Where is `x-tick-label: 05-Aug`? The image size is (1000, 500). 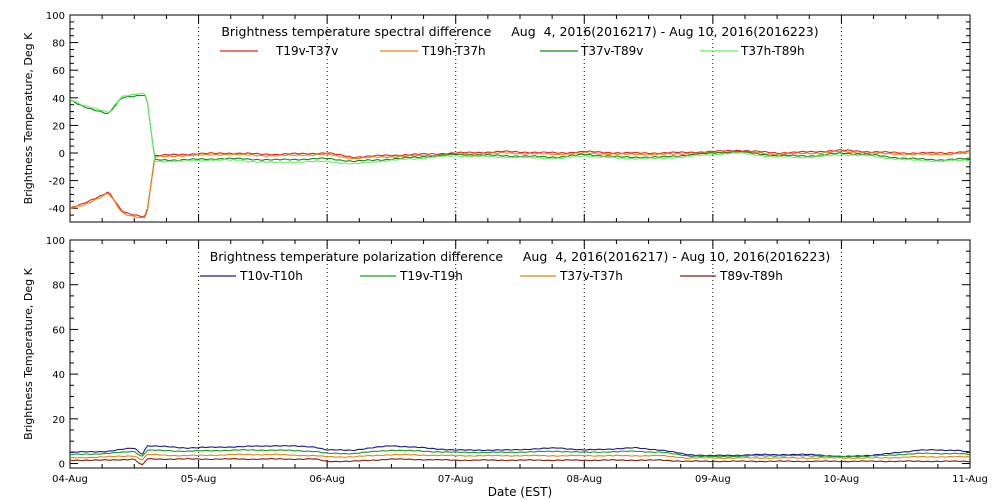 x-tick-label: 05-Aug is located at coordinates (199, 479).